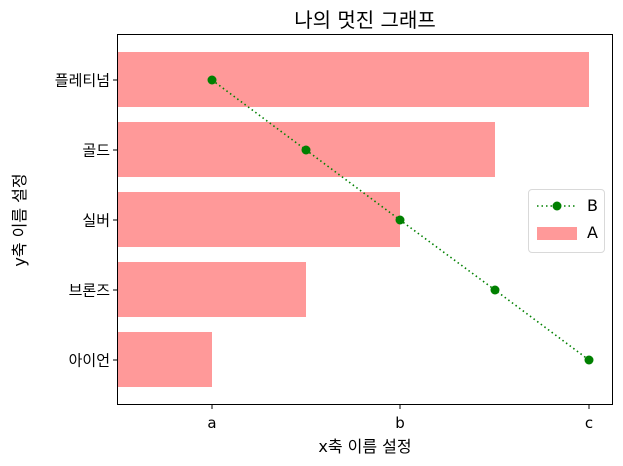 Image resolution: width=623 pixels, height=466 pixels. What do you see at coordinates (96, 220) in the screenshot?
I see `ytick-label-silver: 실버` at bounding box center [96, 220].